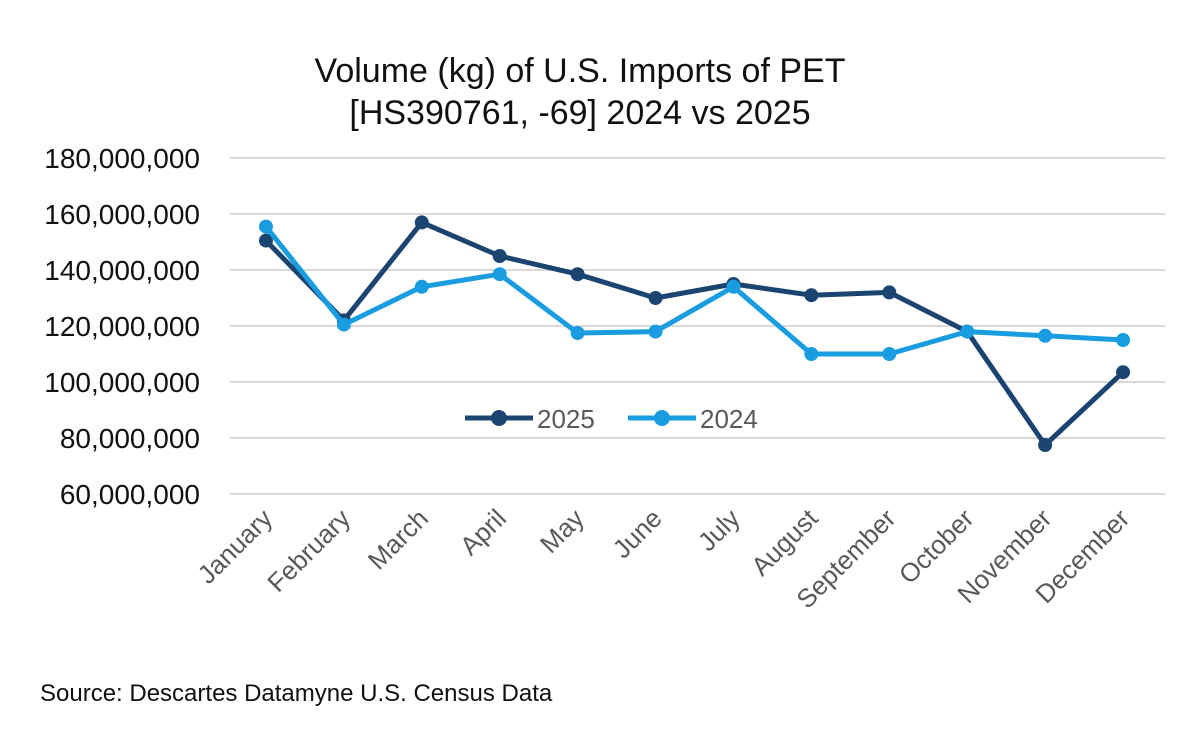 The height and width of the screenshot is (748, 1200). I want to click on y-tick-label: 180,000,000, so click(122, 158).